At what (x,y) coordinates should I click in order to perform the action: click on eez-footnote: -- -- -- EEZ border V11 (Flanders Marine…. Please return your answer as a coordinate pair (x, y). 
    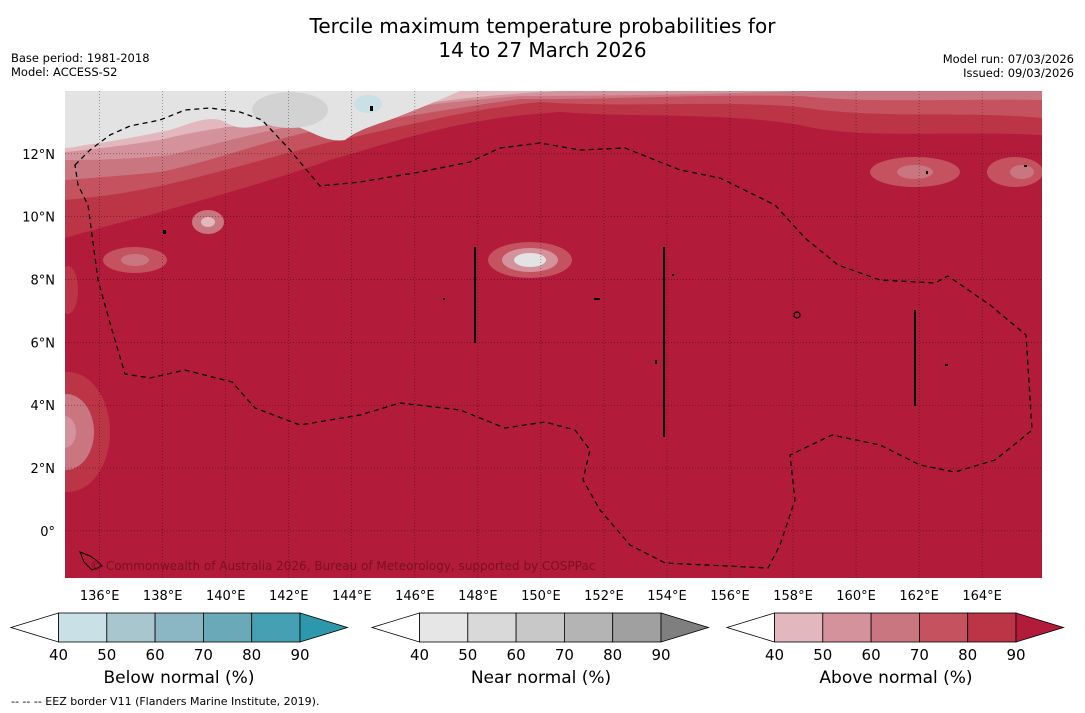
    Looking at the image, I should click on (165, 701).